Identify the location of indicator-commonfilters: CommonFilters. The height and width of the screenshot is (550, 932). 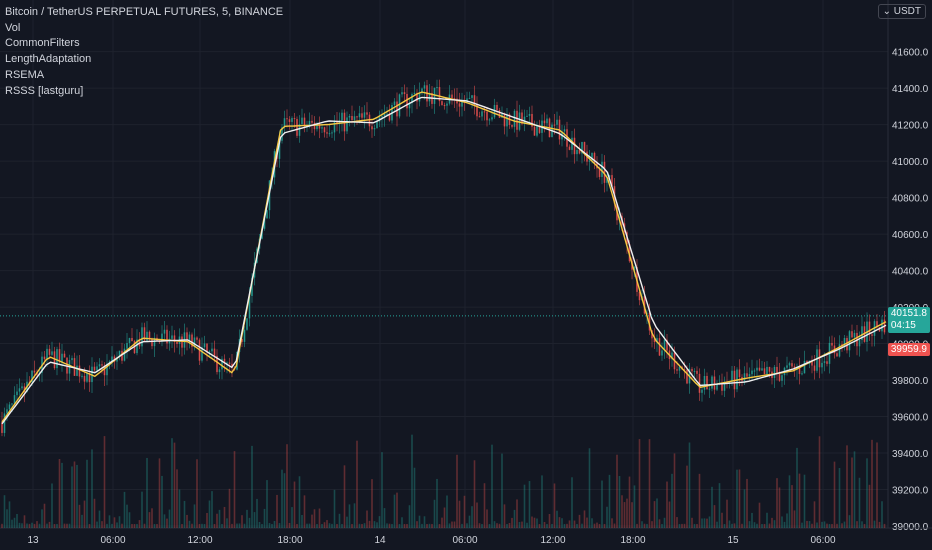
(42, 43).